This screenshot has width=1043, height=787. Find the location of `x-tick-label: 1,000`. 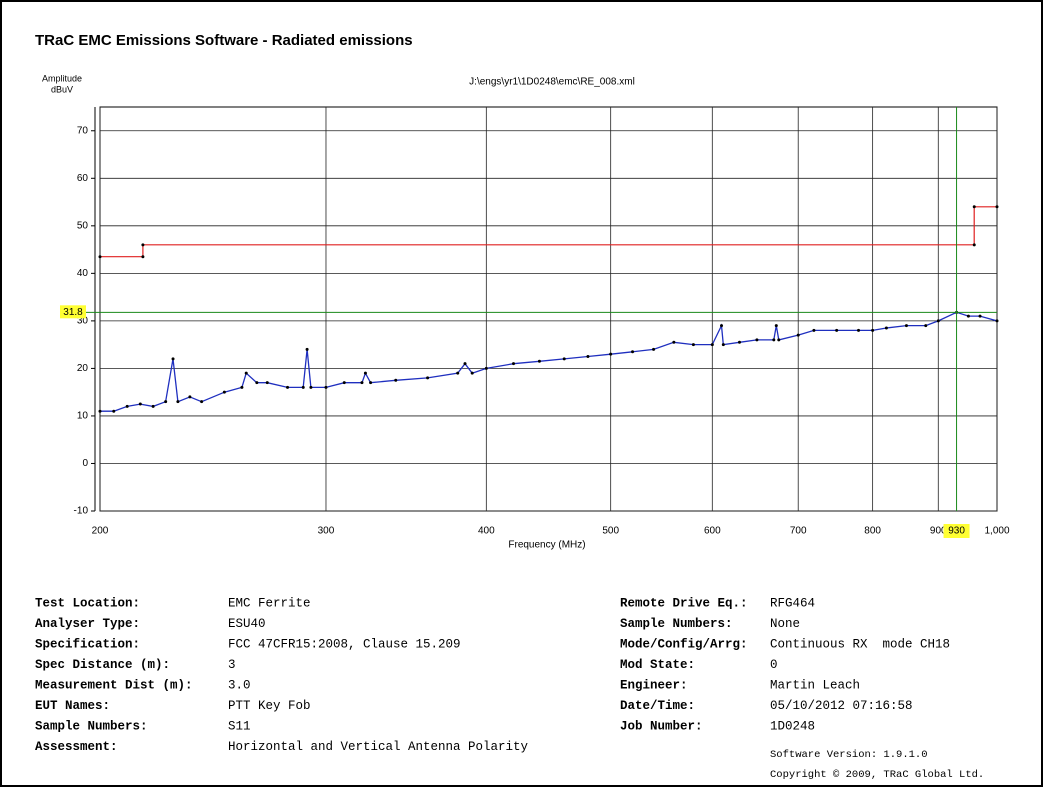

x-tick-label: 1,000 is located at coordinates (996, 531).